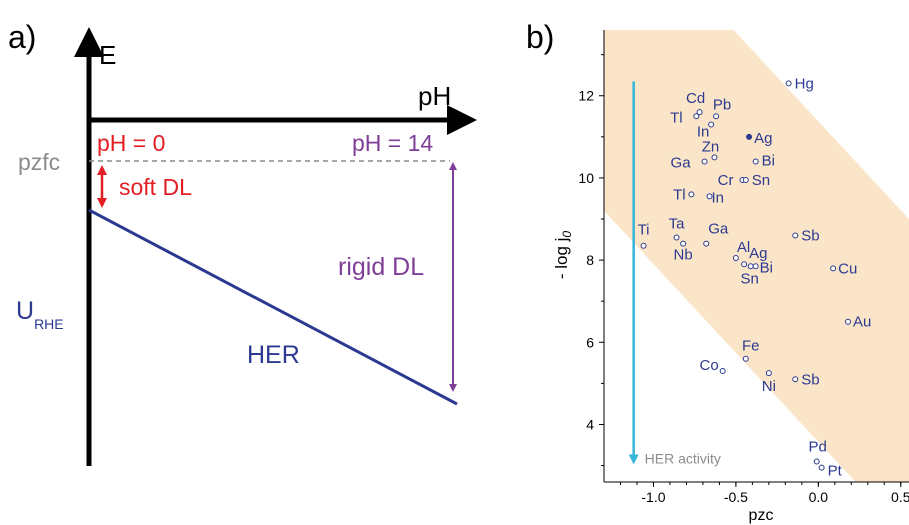 This screenshot has width=909, height=525. I want to click on data-point-cd, so click(699, 112).